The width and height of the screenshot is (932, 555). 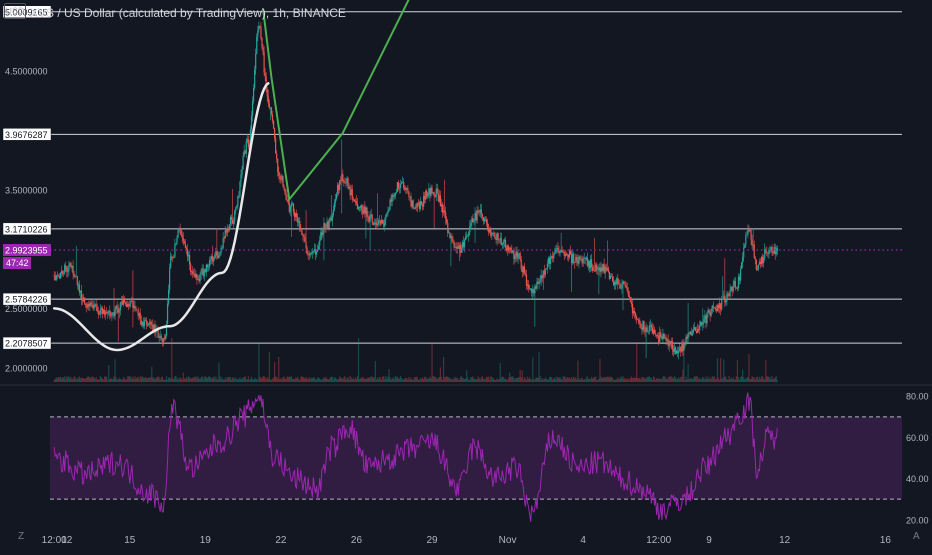 I want to click on level-label: 5.0009165, so click(x=26, y=12).